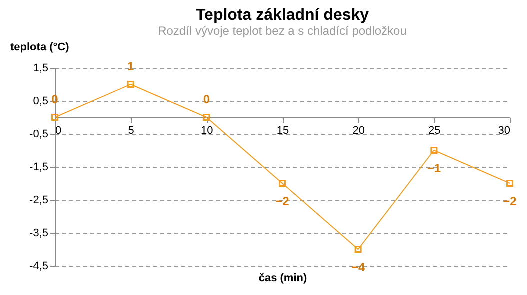  Describe the element at coordinates (40, 48) in the screenshot. I see `y-axis-title: teplota (°C)` at that location.